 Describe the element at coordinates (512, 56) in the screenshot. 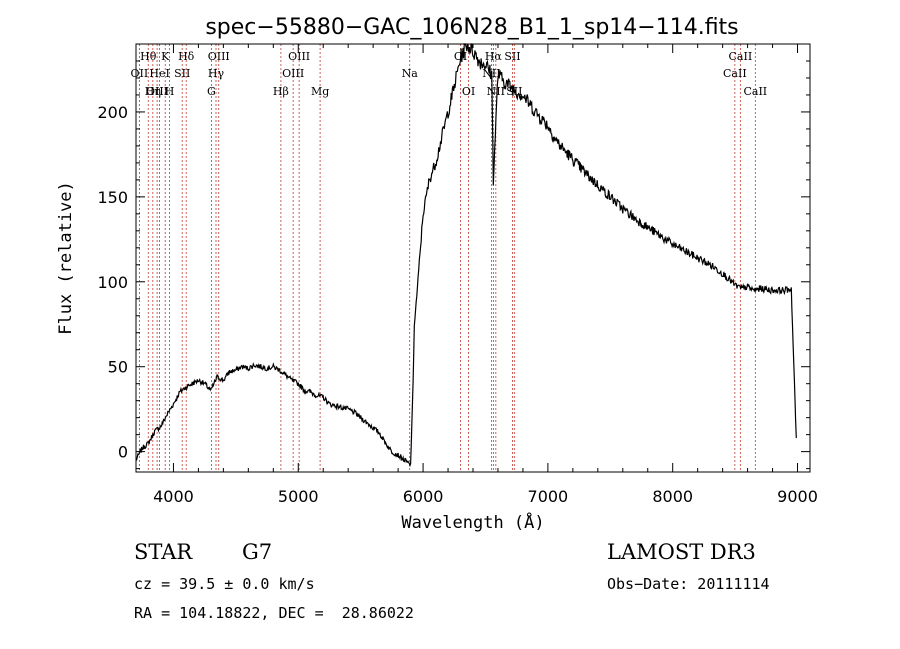

I see `line-label-22: SII` at that location.